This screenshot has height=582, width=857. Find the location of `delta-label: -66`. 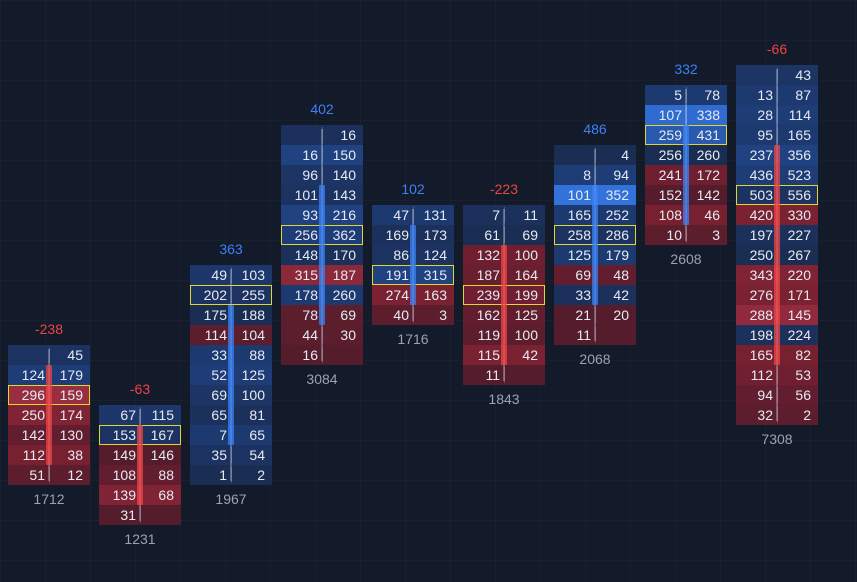

delta-label: -66 is located at coordinates (777, 49).